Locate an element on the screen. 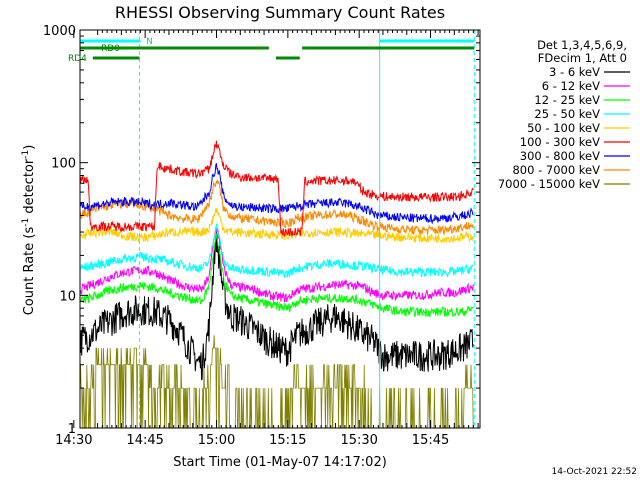 This screenshot has height=480, width=640. x-axis-label: Start Time (01-May-07 14:17:02) is located at coordinates (280, 462).